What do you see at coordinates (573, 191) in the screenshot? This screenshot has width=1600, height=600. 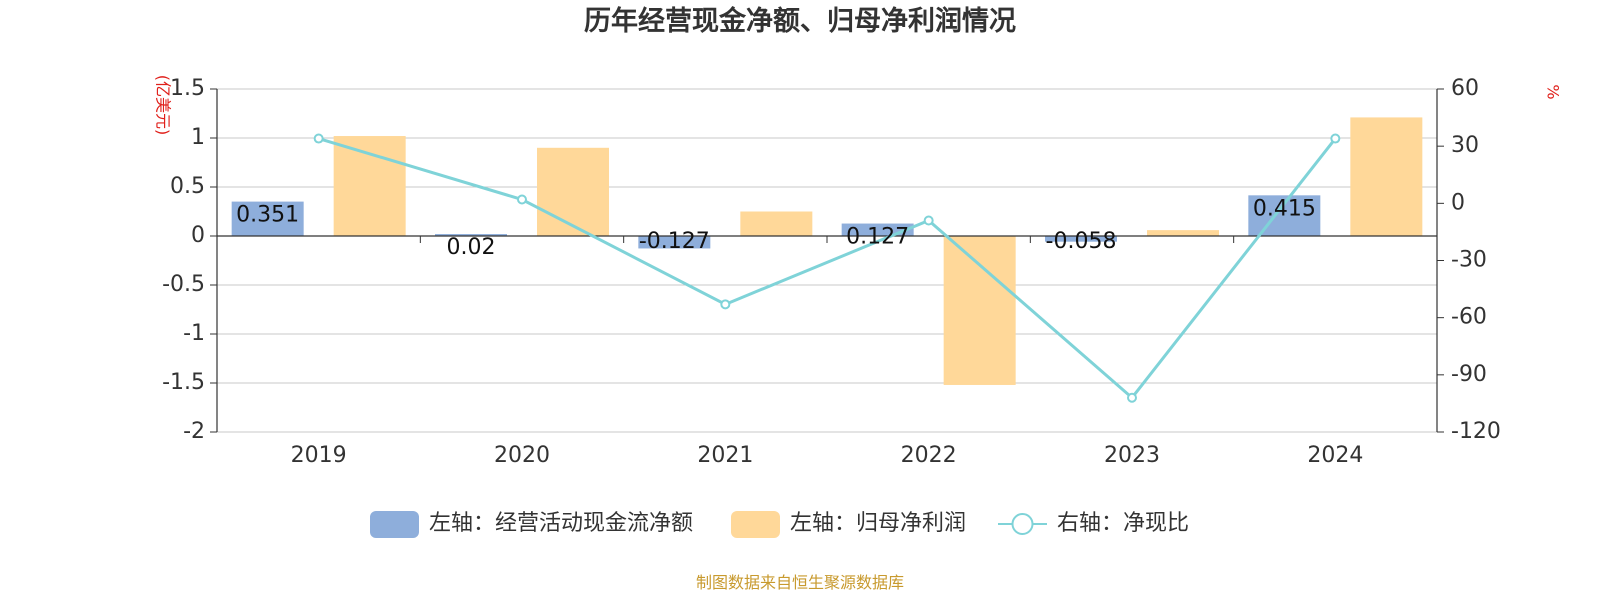 I see `bar-profit-2020` at bounding box center [573, 191].